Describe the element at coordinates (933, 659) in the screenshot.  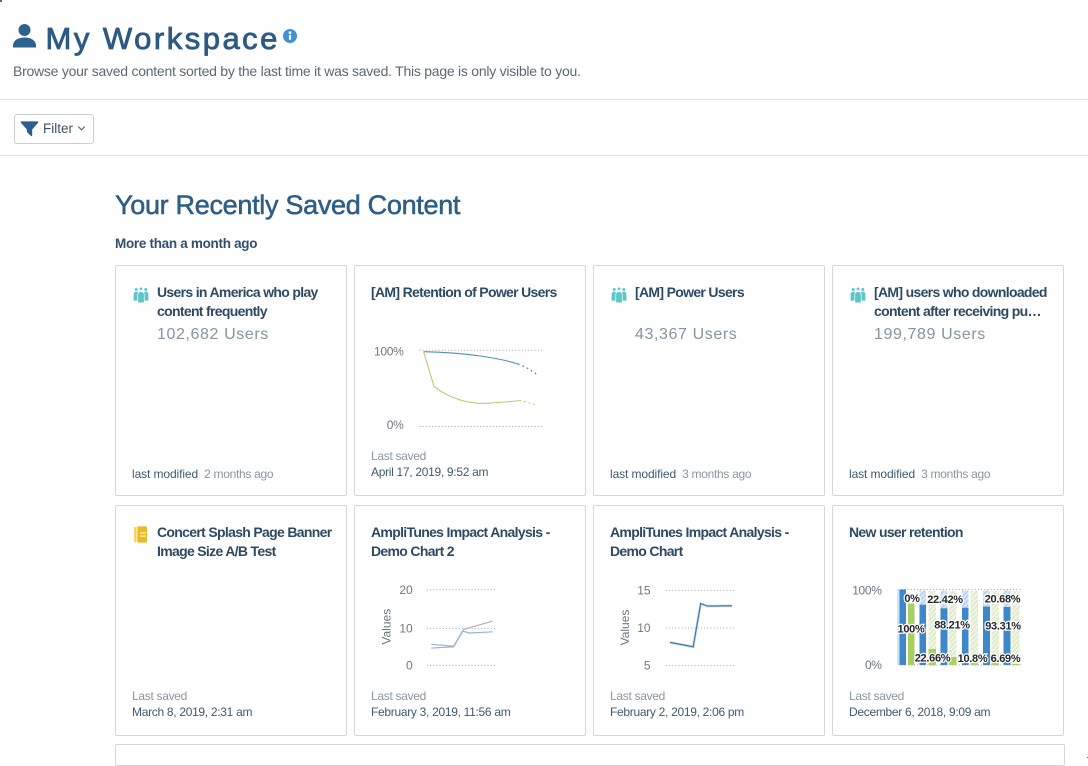
I see `svg-text: 22.66%` at that location.